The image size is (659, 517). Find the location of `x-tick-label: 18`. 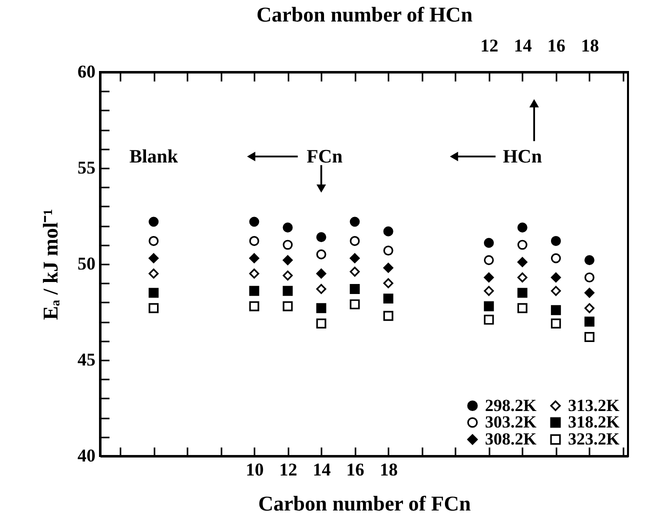

x-tick-label: 18 is located at coordinates (389, 470).